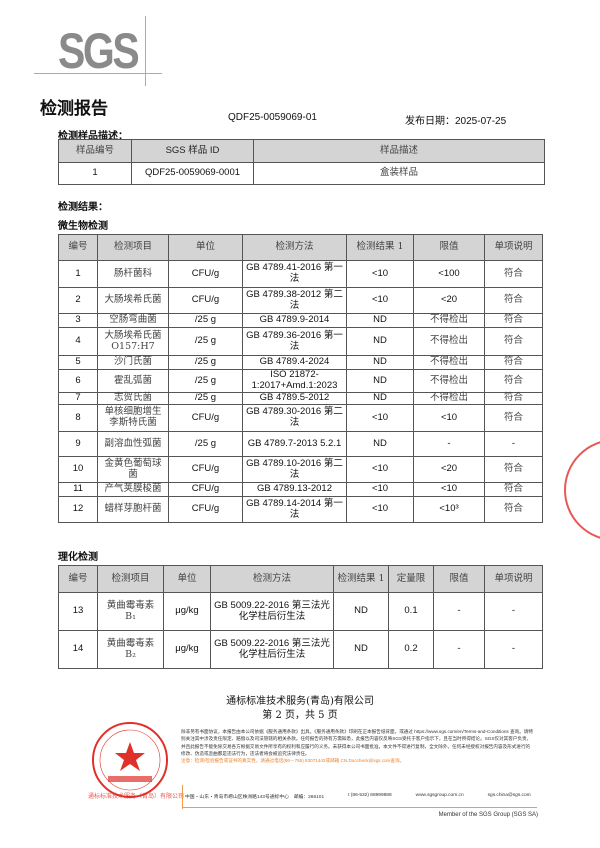  What do you see at coordinates (509, 795) in the screenshot?
I see `email-link: sgs.china@sgs.com` at bounding box center [509, 795].